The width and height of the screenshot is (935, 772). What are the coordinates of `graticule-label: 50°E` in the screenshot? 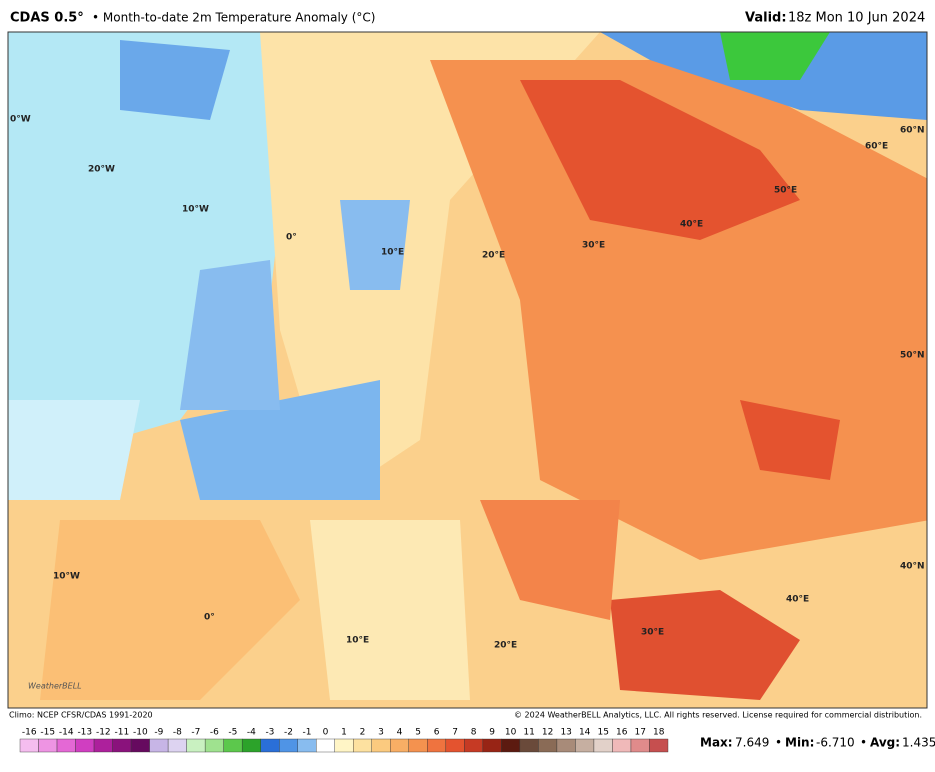 It's located at (785, 191).